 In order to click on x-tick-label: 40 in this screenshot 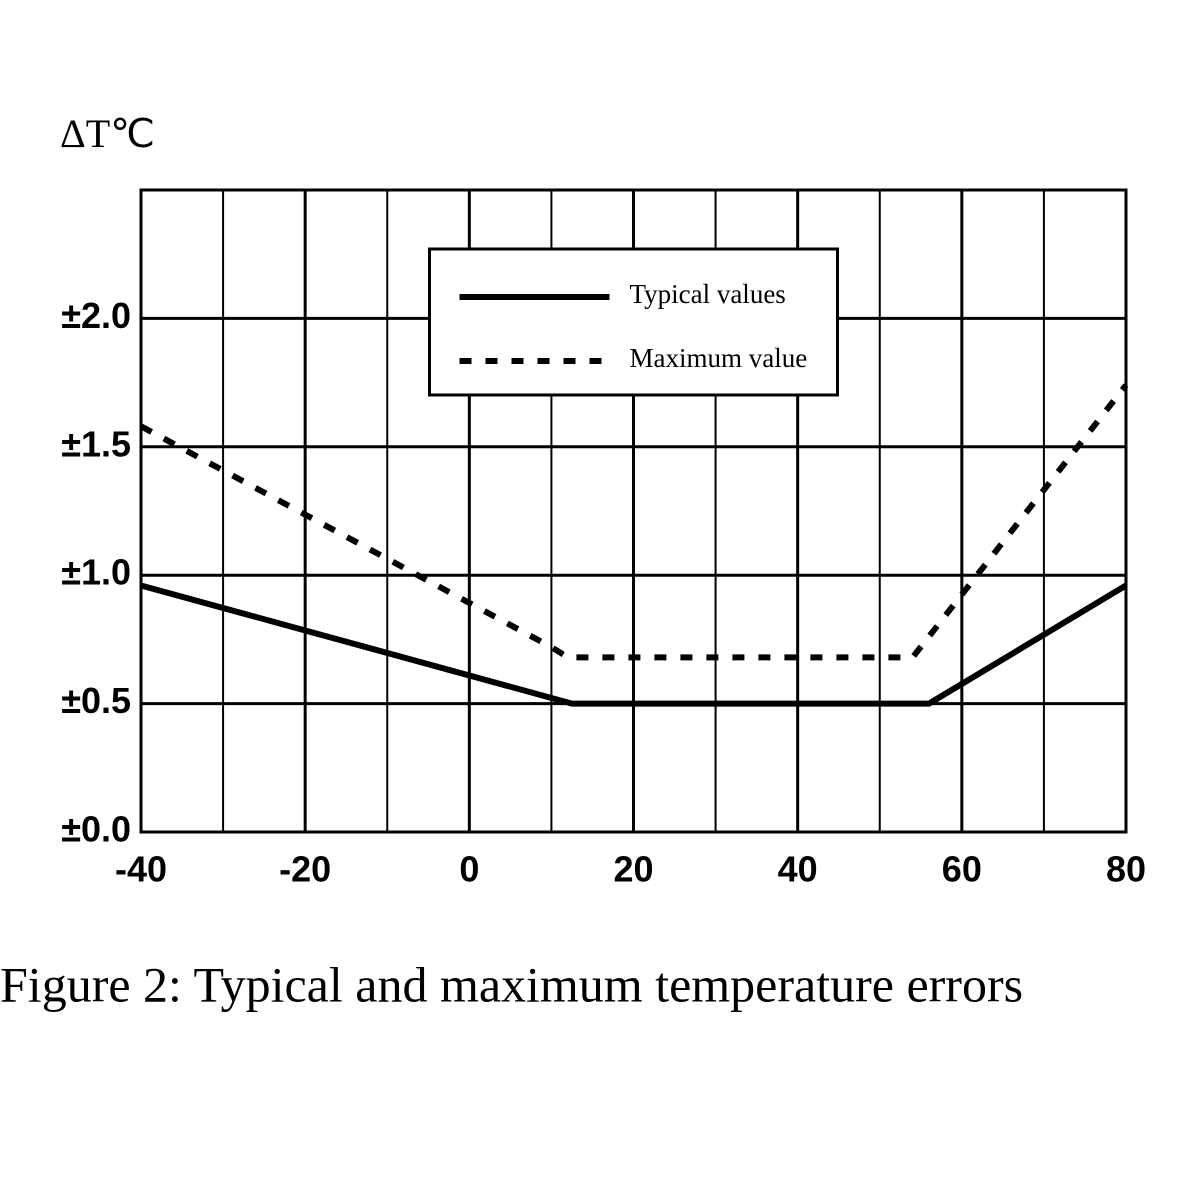, I will do `click(798, 869)`.